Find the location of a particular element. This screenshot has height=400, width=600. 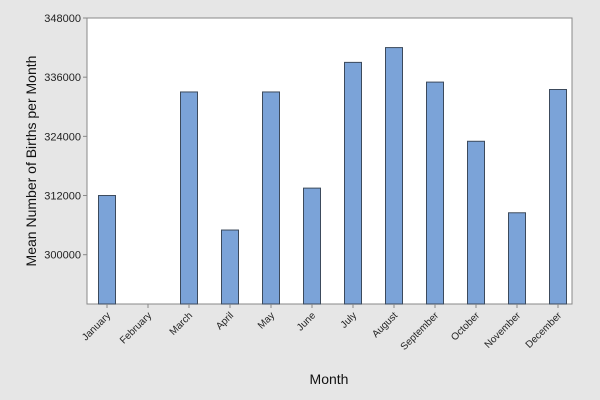

bar-october is located at coordinates (476, 222).